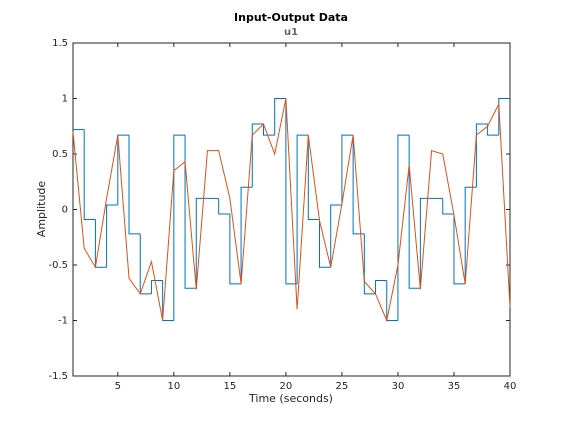 Image resolution: width=564 pixels, height=423 pixels. What do you see at coordinates (58, 265) in the screenshot?
I see `y-tick-label: -0.5` at bounding box center [58, 265].